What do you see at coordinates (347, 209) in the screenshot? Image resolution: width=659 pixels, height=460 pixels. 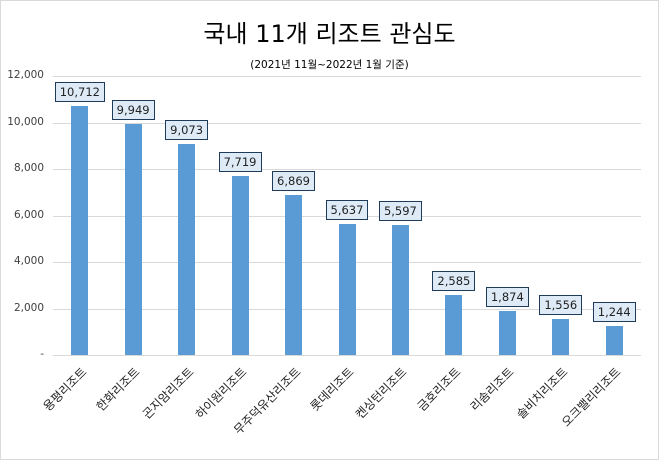 I see `data-label: 5,637` at bounding box center [347, 209].